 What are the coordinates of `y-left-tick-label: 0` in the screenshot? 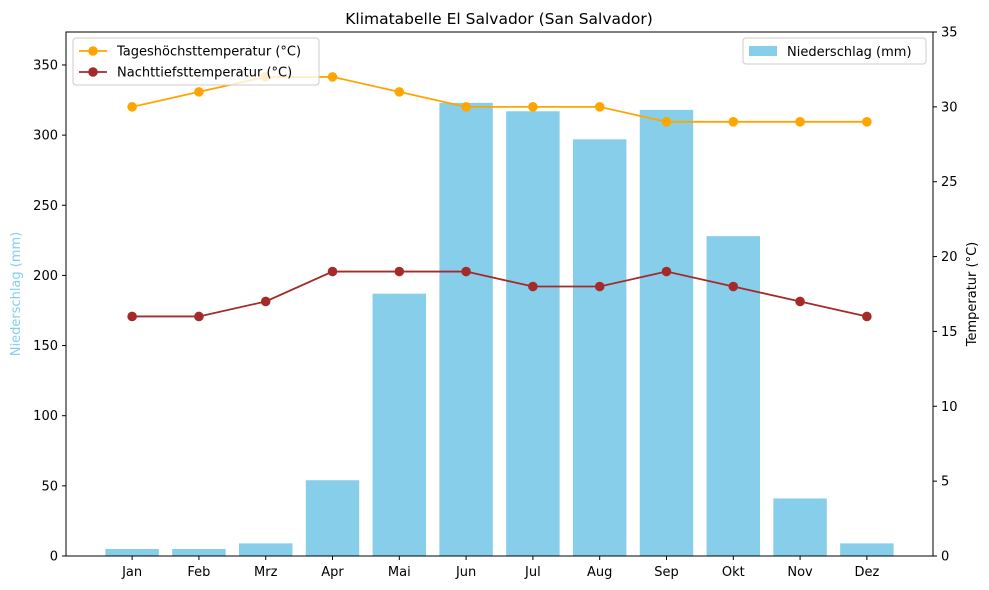 It's located at (54, 557).